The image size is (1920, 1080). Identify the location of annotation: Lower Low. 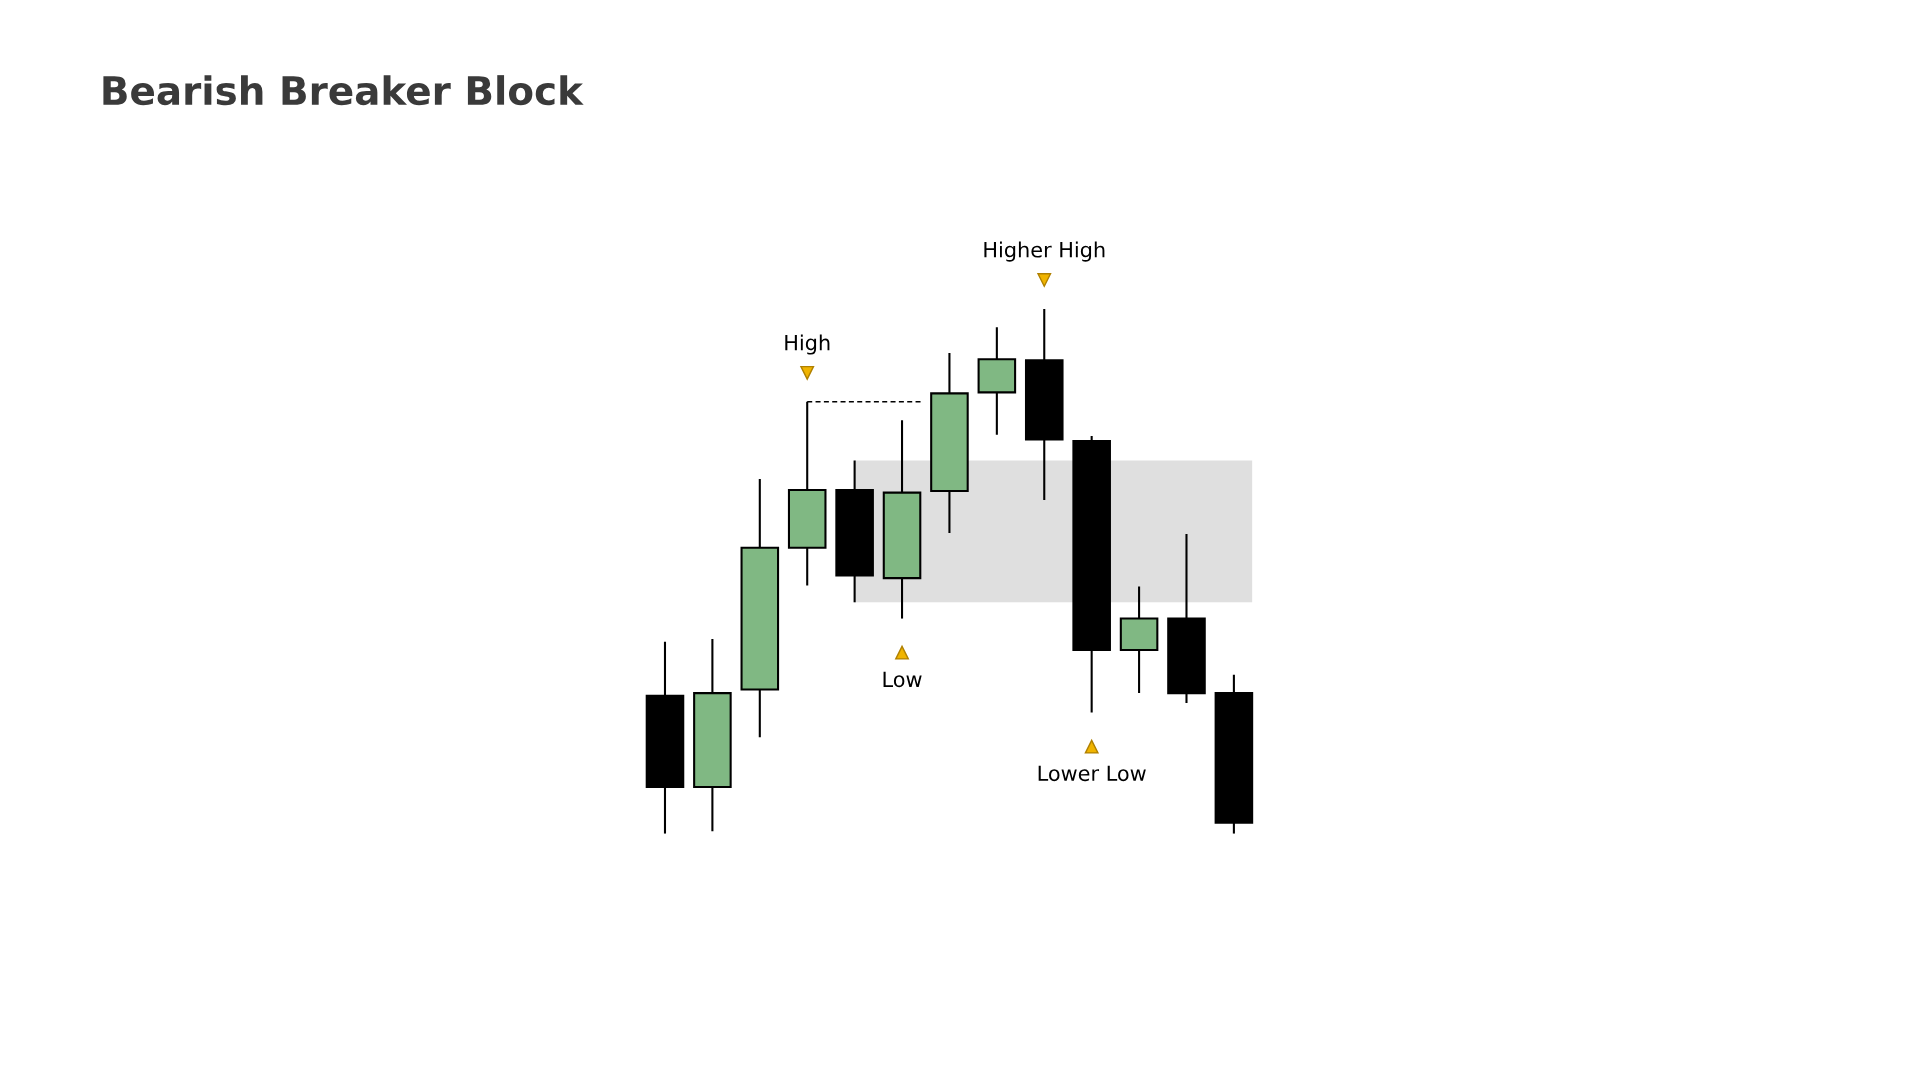
(1092, 773).